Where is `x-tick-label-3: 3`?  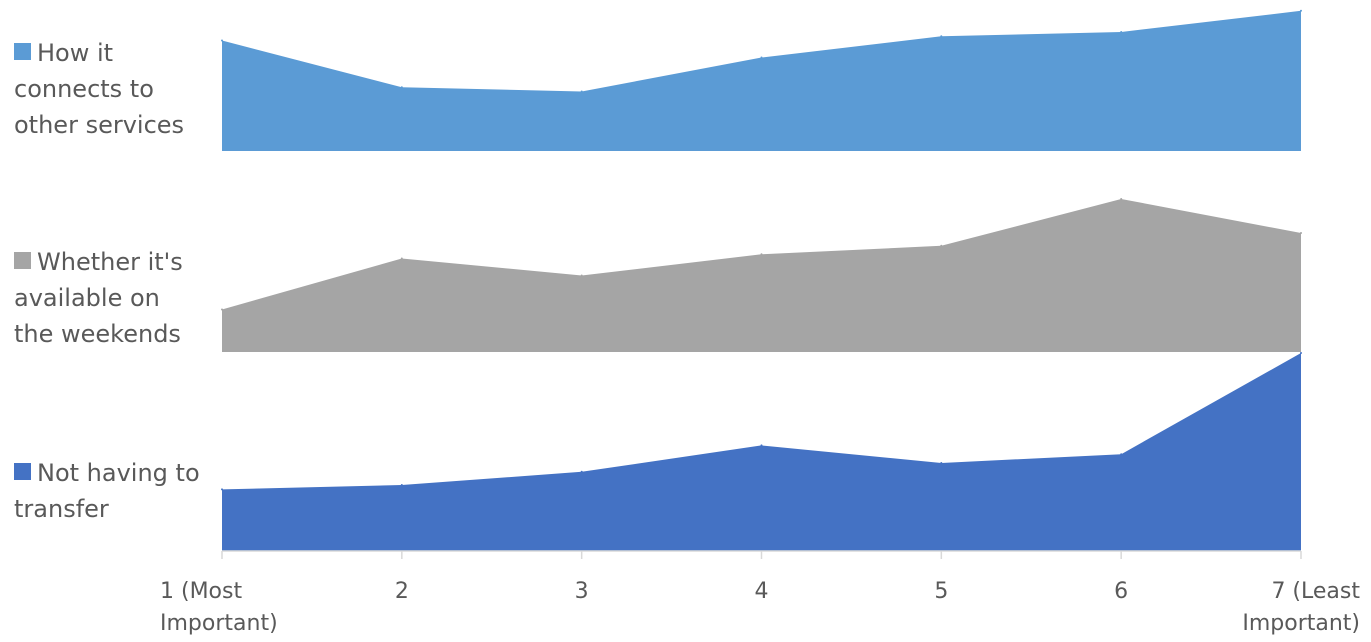 x-tick-label-3: 3 is located at coordinates (582, 591).